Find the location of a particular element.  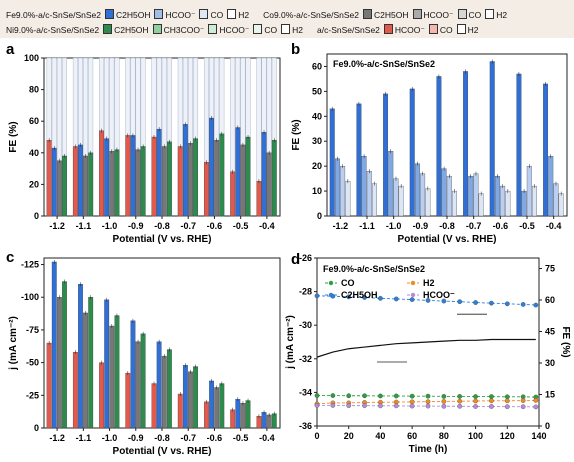

x-tick-label: -0.6 is located at coordinates (501, 226).